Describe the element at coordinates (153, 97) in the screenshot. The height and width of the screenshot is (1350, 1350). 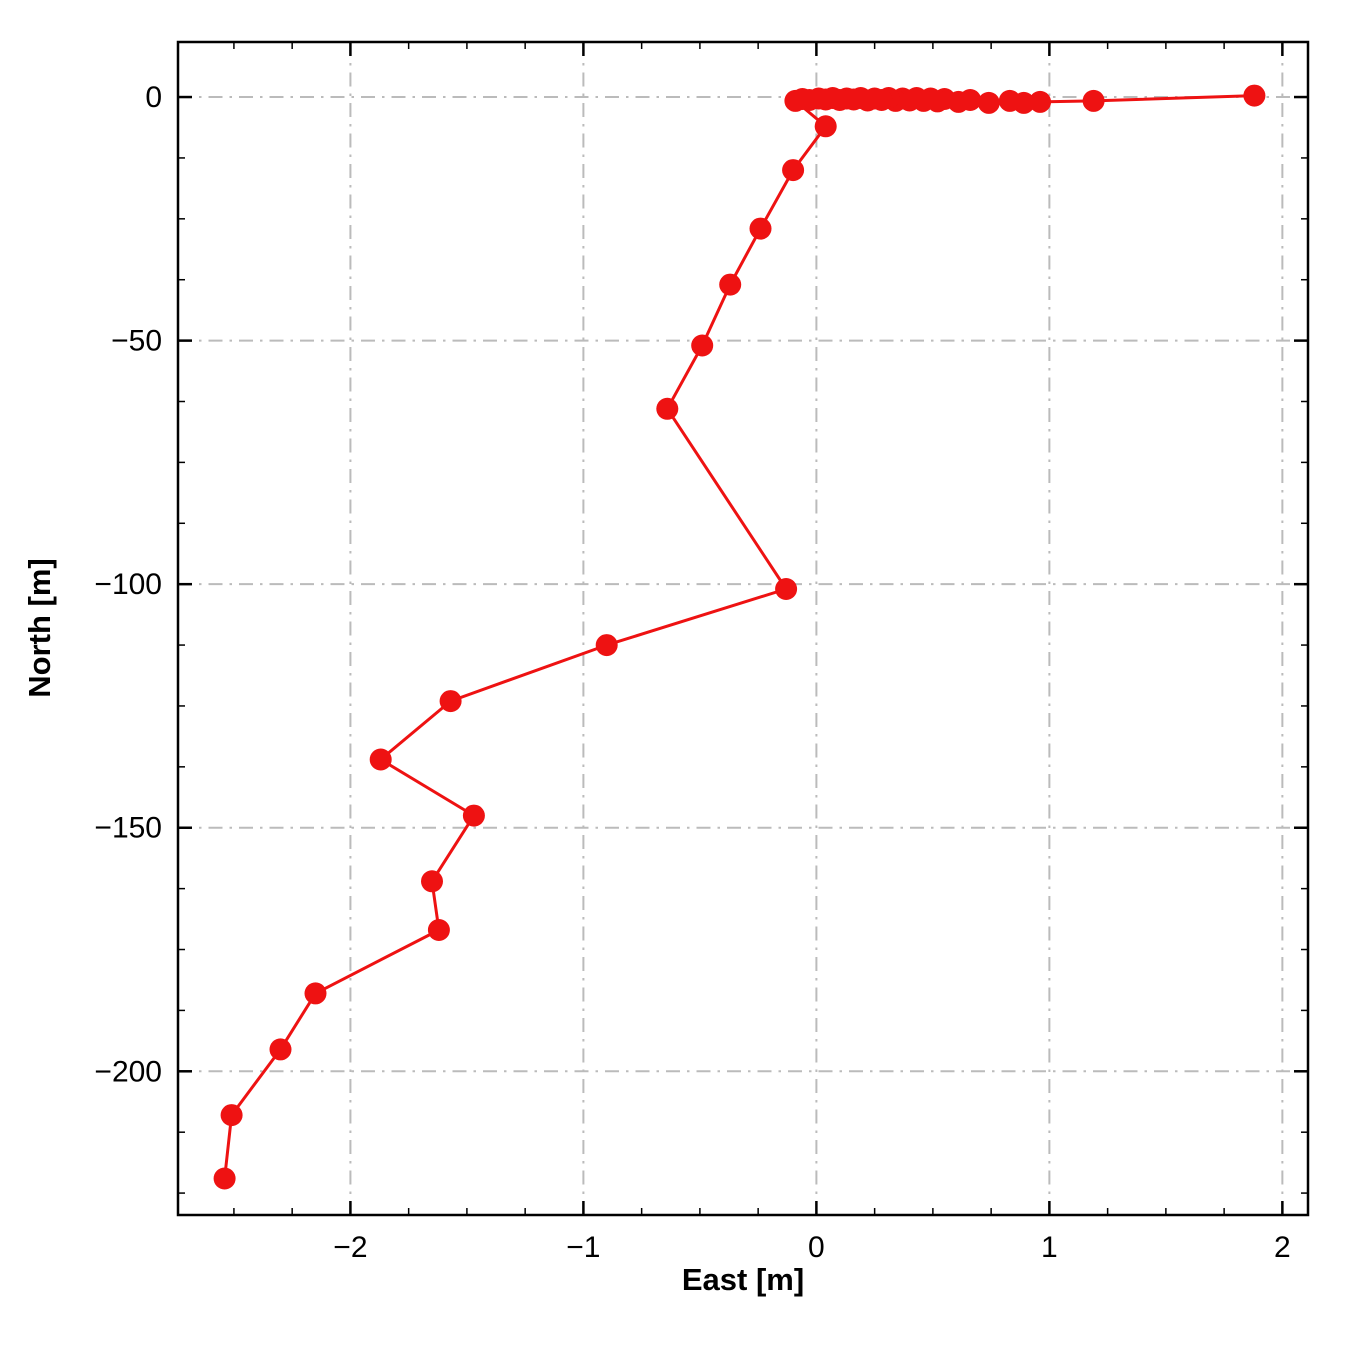
I see `y-tick-label: 0` at that location.